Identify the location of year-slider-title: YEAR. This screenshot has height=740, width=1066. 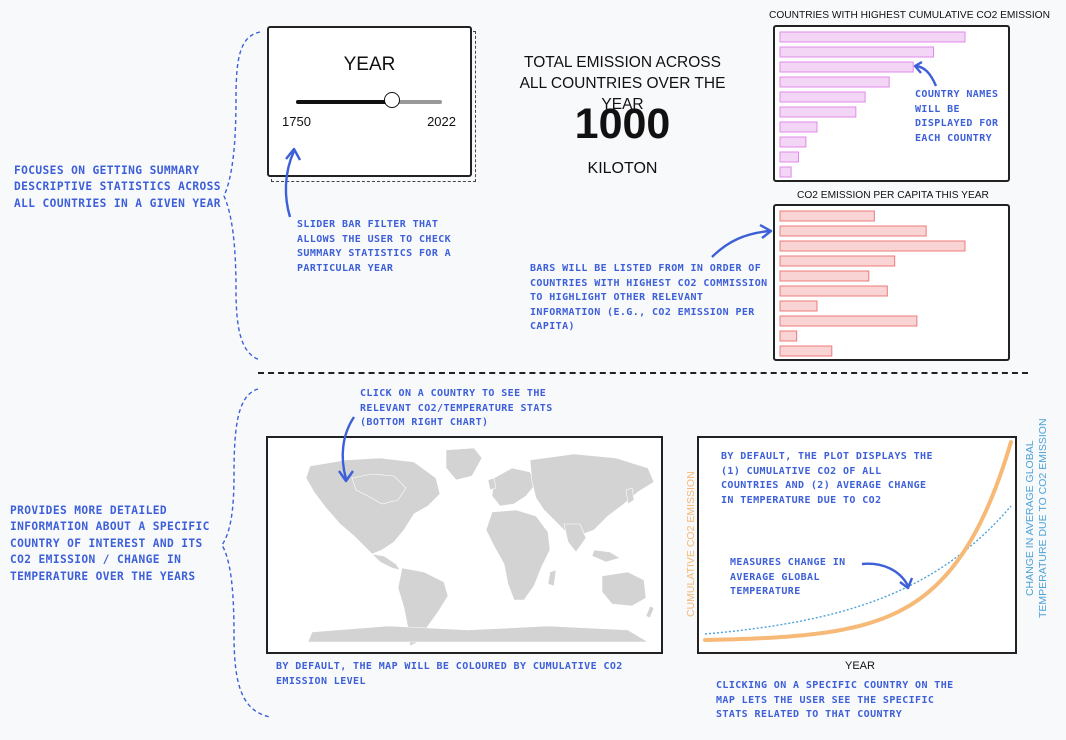
(369, 64).